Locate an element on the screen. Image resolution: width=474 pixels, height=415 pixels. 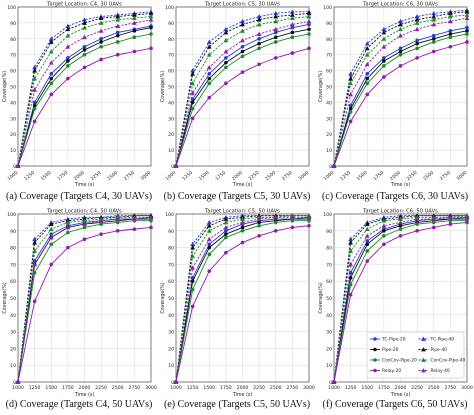
y-tick-label: 60 is located at coordinates (13, 282).